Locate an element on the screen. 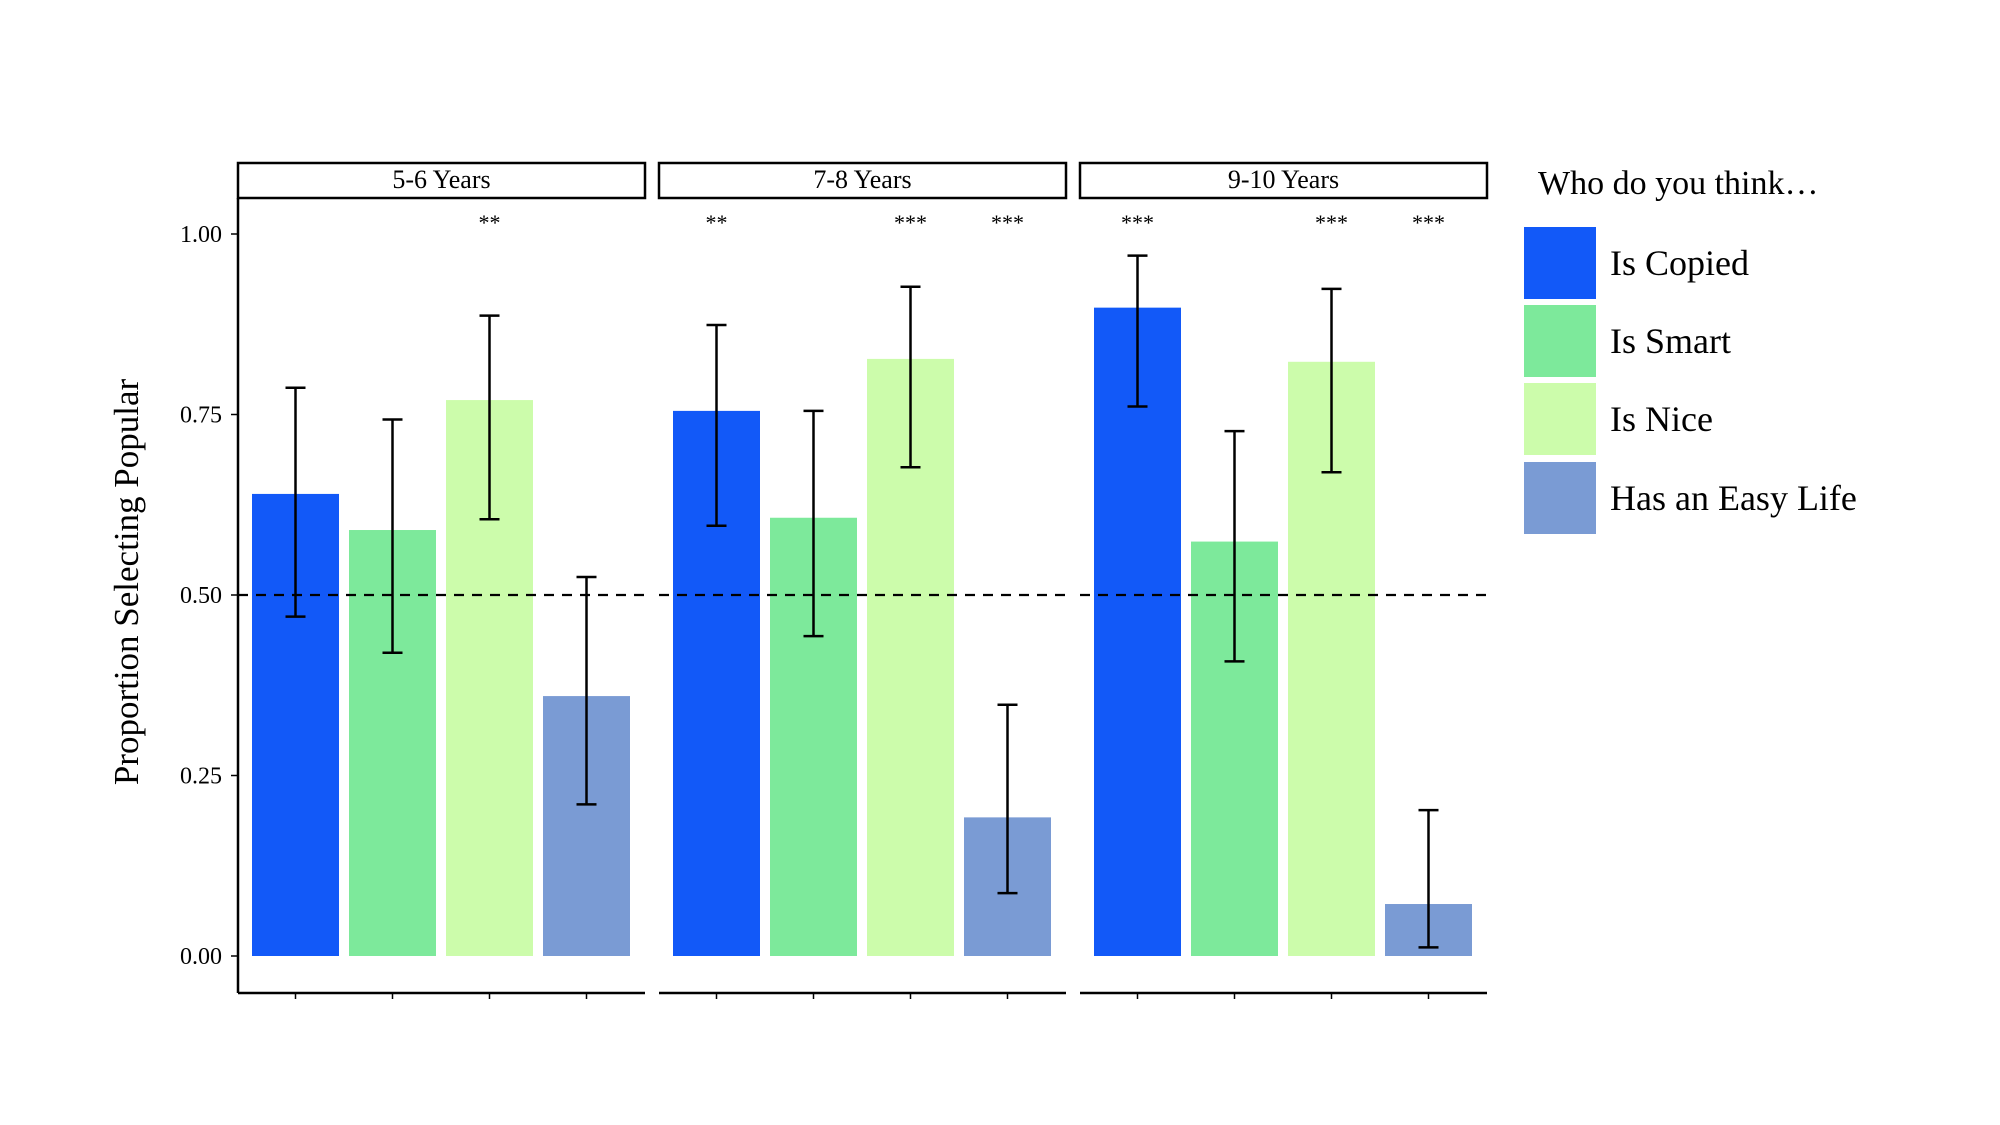 The height and width of the screenshot is (1125, 2000). y-tick-label: 1.00 is located at coordinates (201, 235).